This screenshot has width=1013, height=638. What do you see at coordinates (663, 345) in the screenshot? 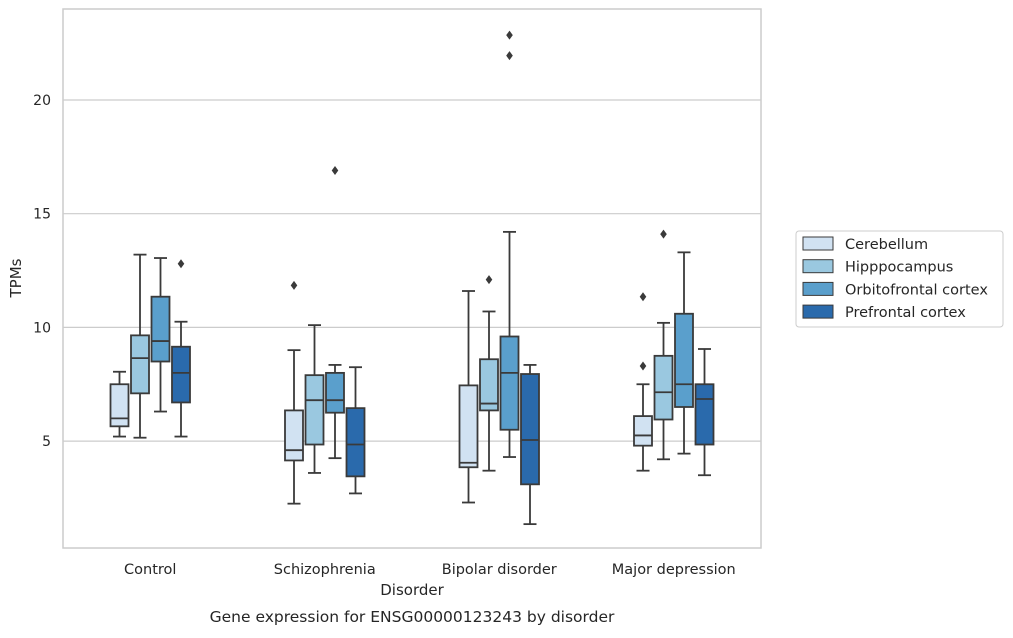
I see `box-hipppocampus-major-depression` at bounding box center [663, 345].